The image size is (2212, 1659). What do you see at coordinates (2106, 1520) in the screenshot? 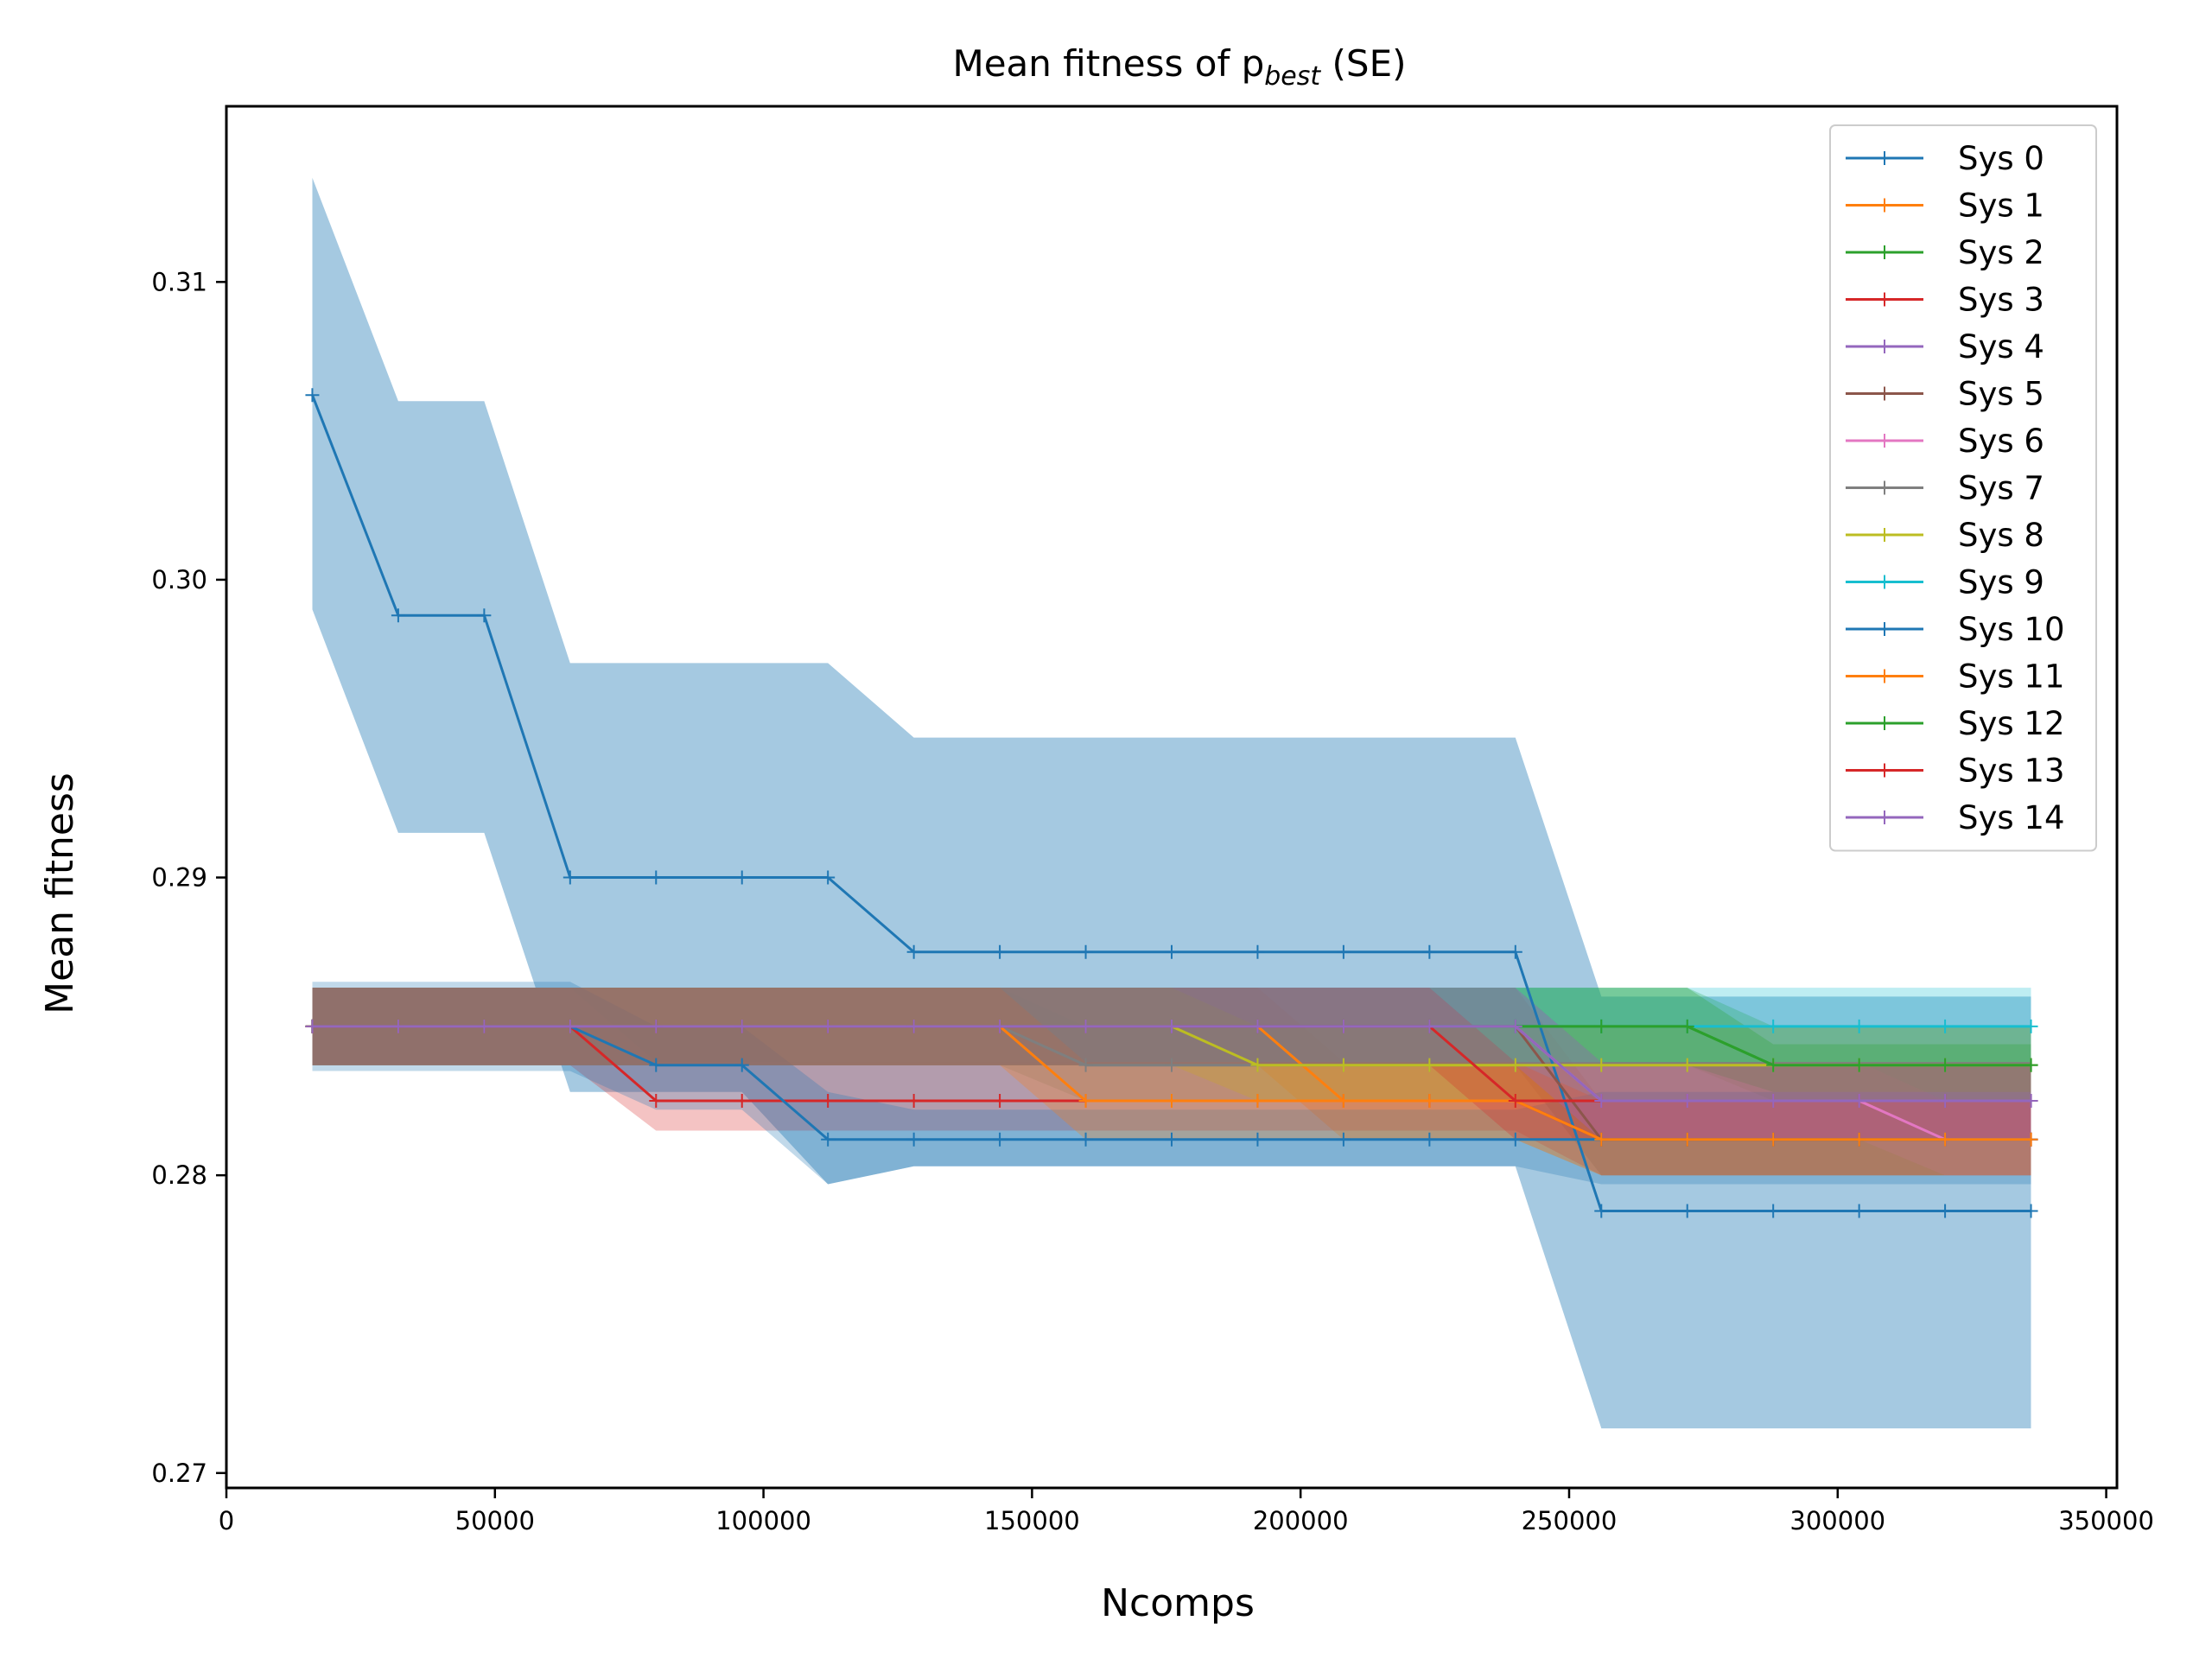
I see `x-tick-label: 350000` at bounding box center [2106, 1520].